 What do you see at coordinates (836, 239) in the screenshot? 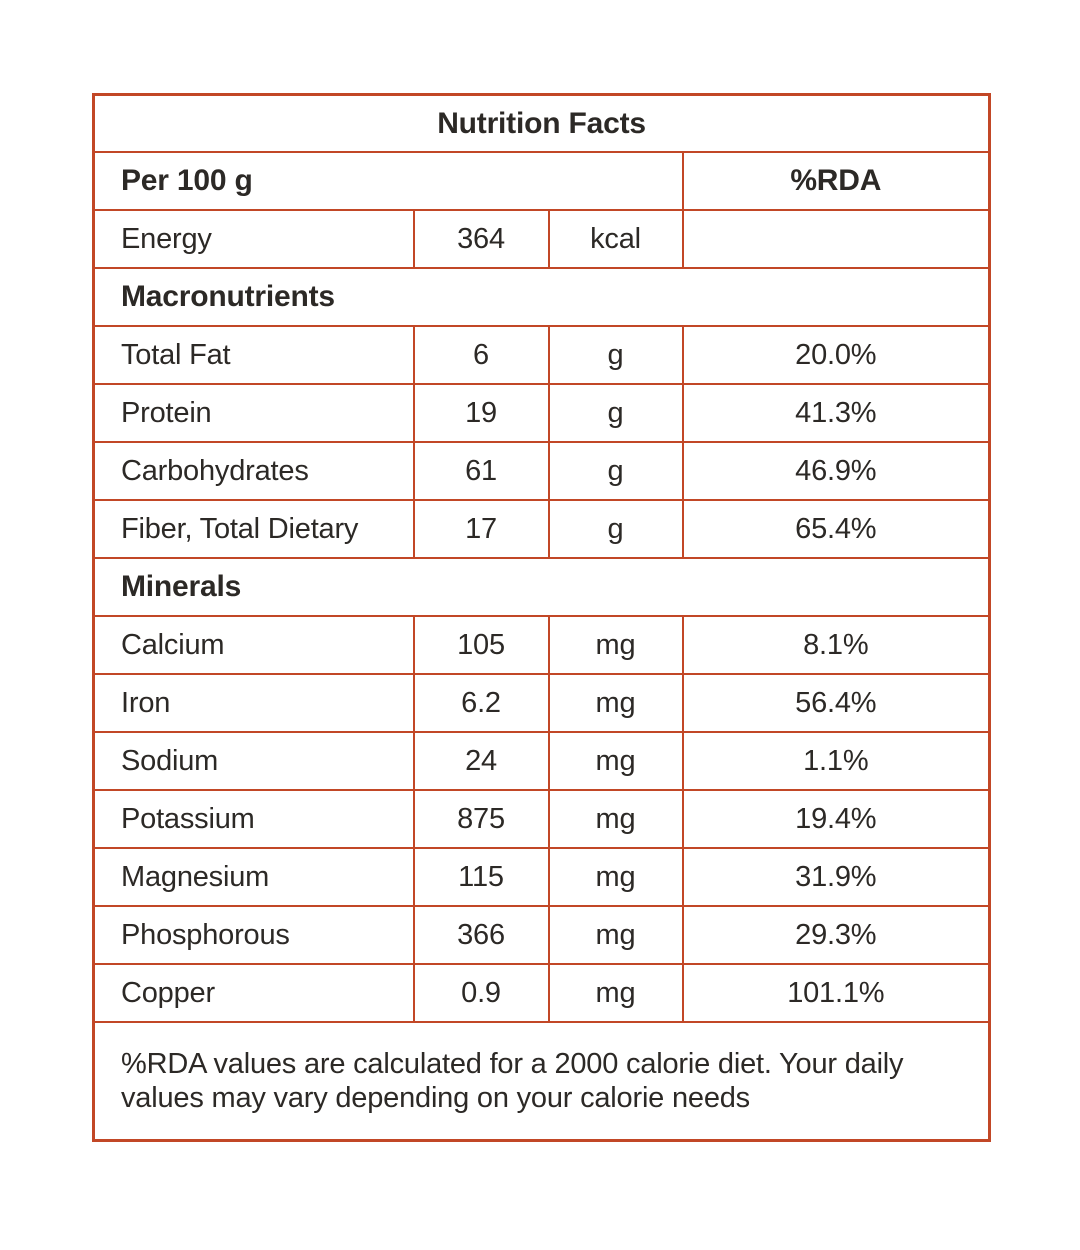
I see `nutrient-rda` at bounding box center [836, 239].